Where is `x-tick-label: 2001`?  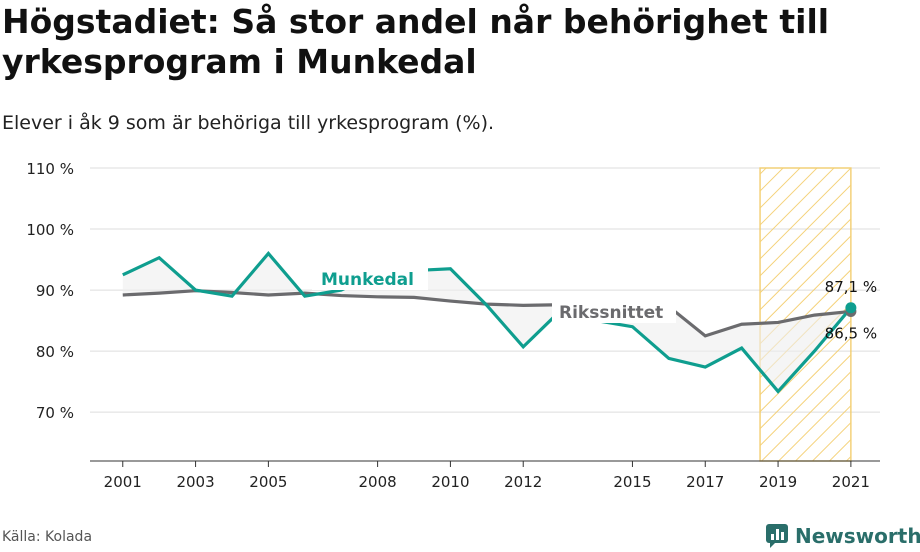 x-tick-label: 2001 is located at coordinates (123, 482).